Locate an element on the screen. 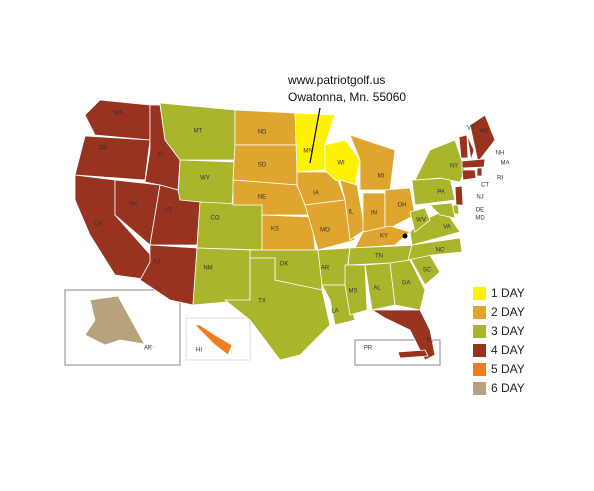  state-label: TX is located at coordinates (262, 302).